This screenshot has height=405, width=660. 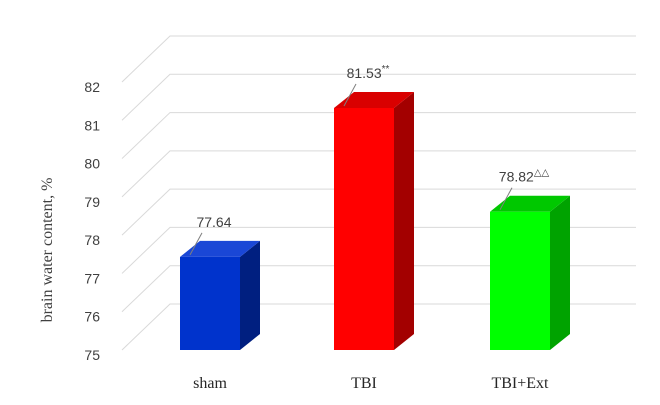 What do you see at coordinates (92, 240) in the screenshot?
I see `y-tick-label: 78` at bounding box center [92, 240].